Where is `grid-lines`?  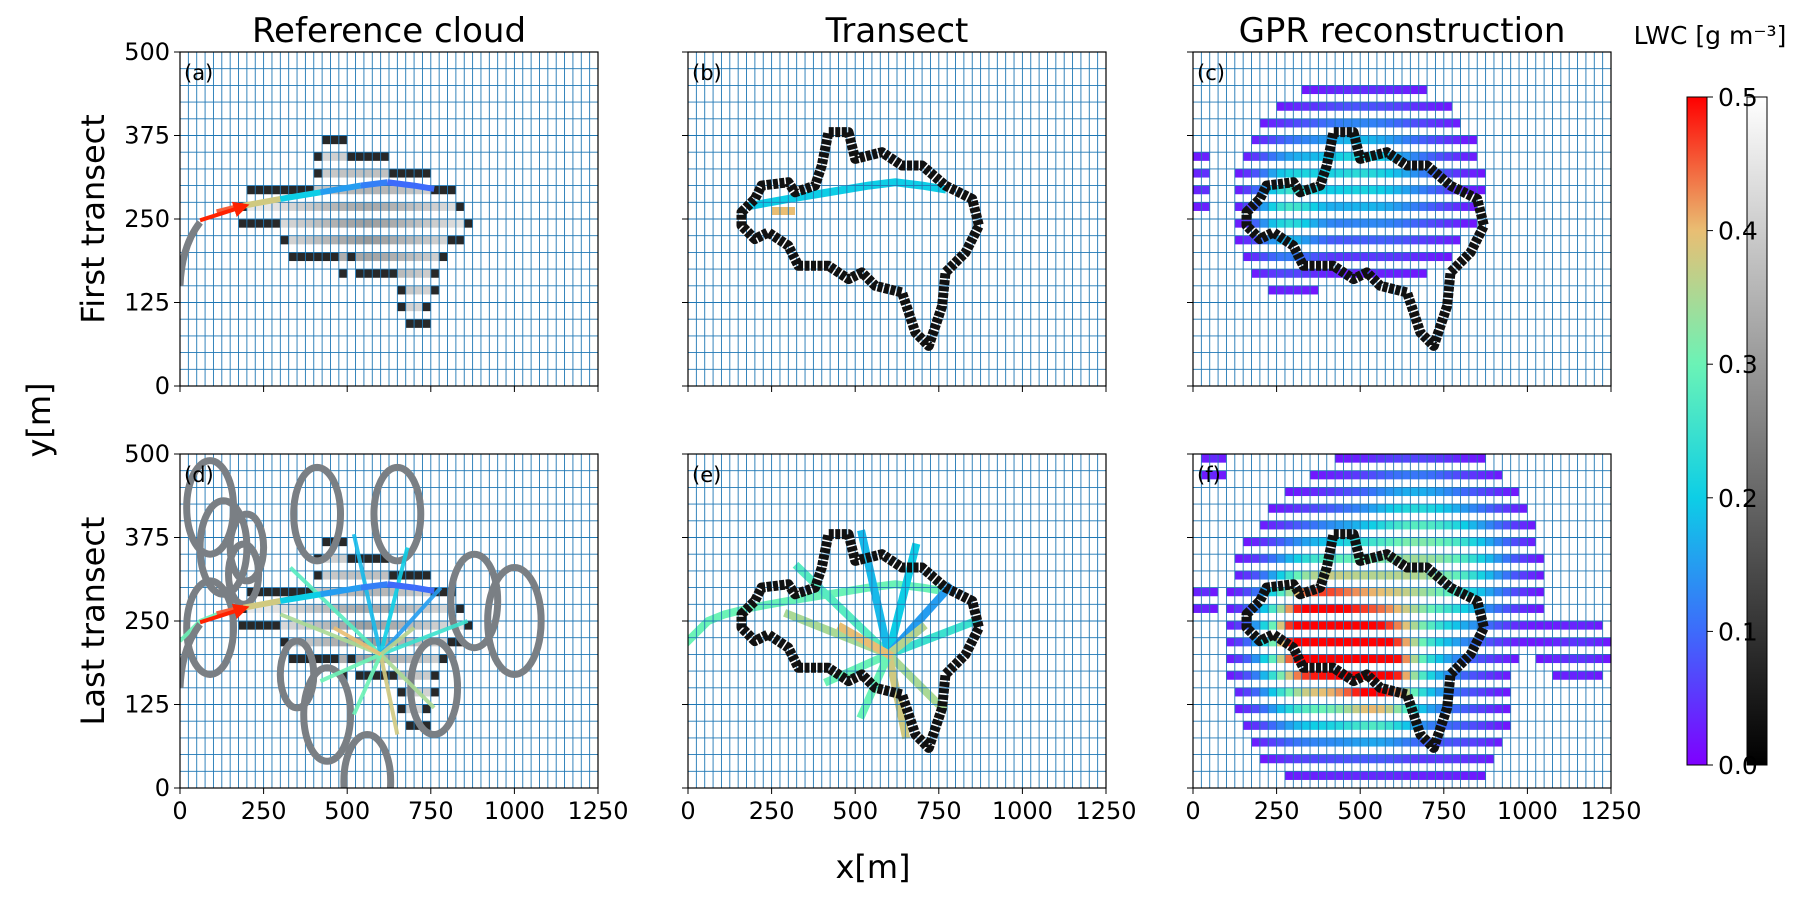 grid-lines is located at coordinates (897, 219).